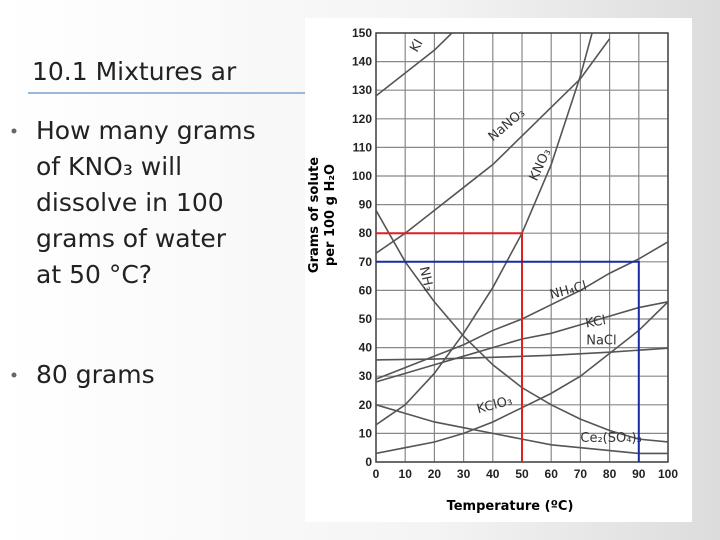 The image size is (720, 540). Describe the element at coordinates (330, 215) in the screenshot. I see `y-axis-label-line: per 100 g H₂O` at that location.